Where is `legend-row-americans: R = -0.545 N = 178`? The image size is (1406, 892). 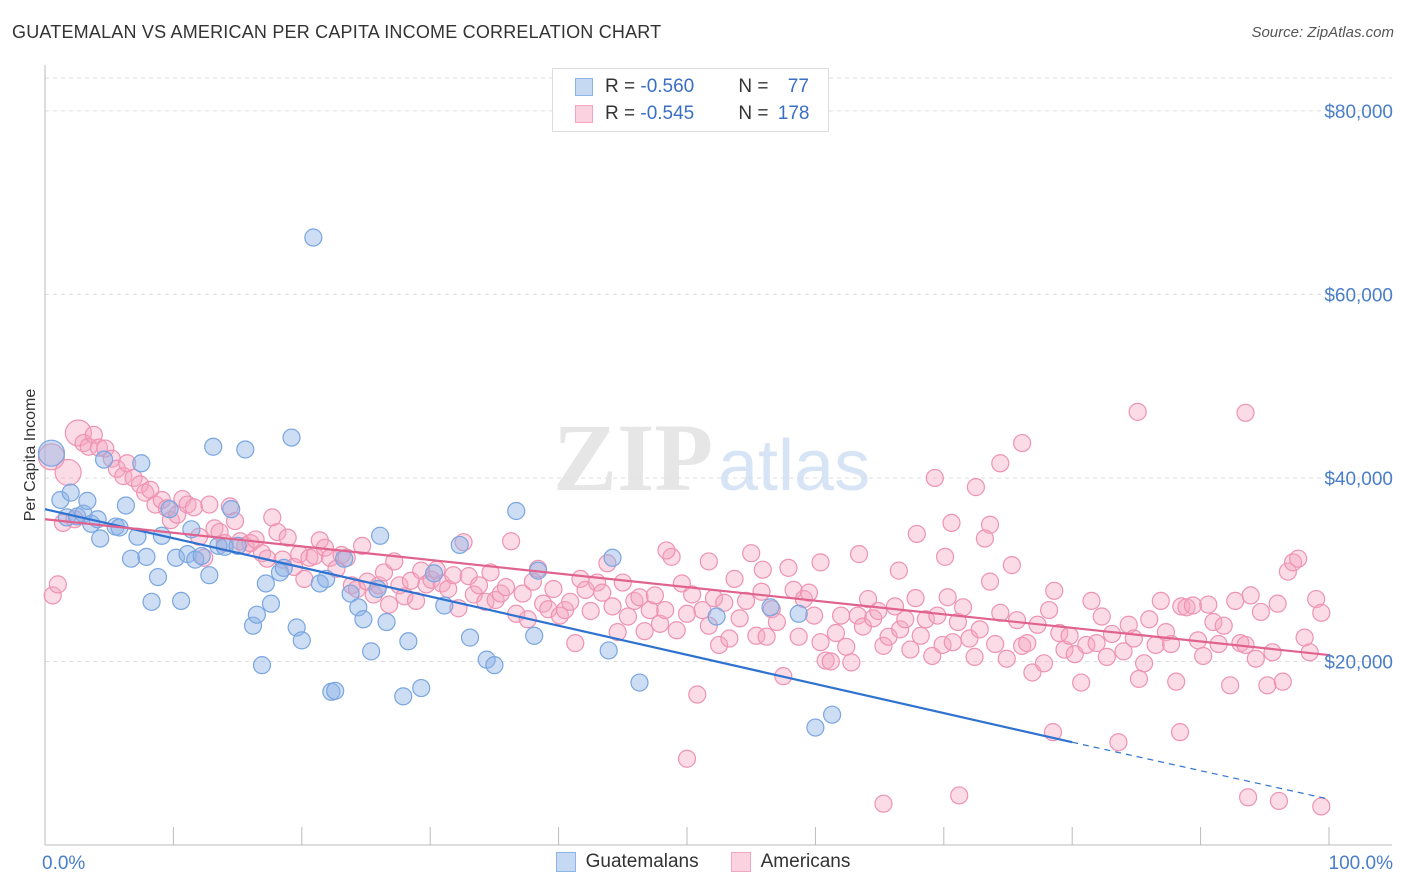
legend-row-americans: R = -0.545 N = 178 is located at coordinates (692, 114).